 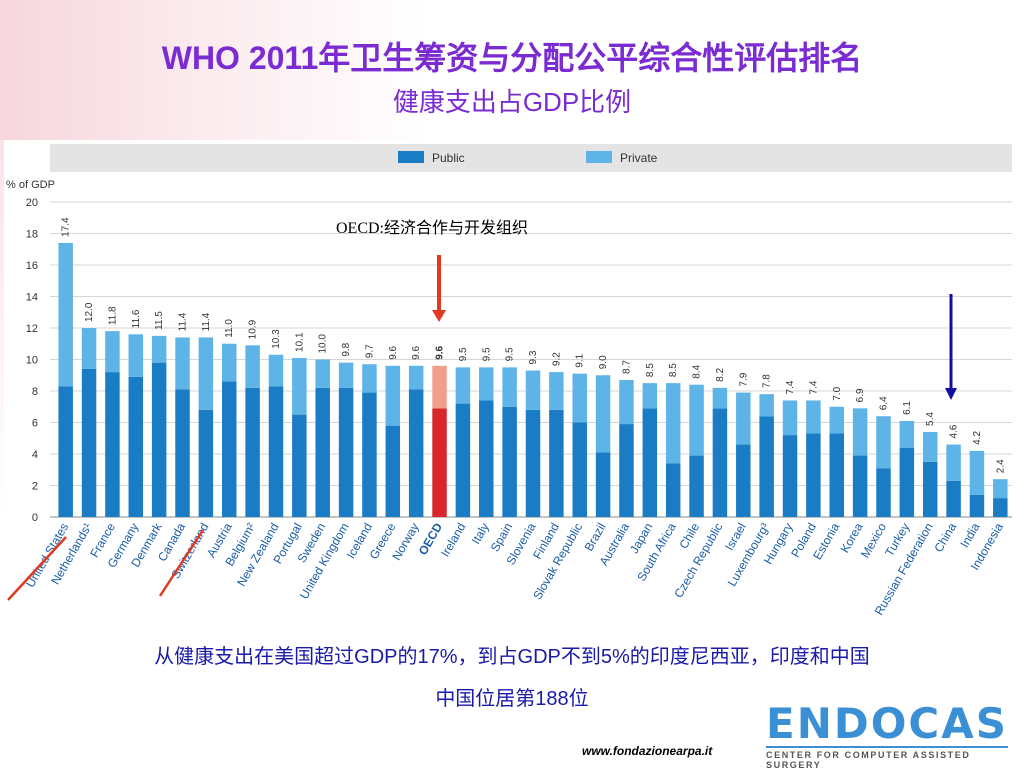 What do you see at coordinates (229, 328) in the screenshot?
I see `value-label: 11.0` at bounding box center [229, 328].